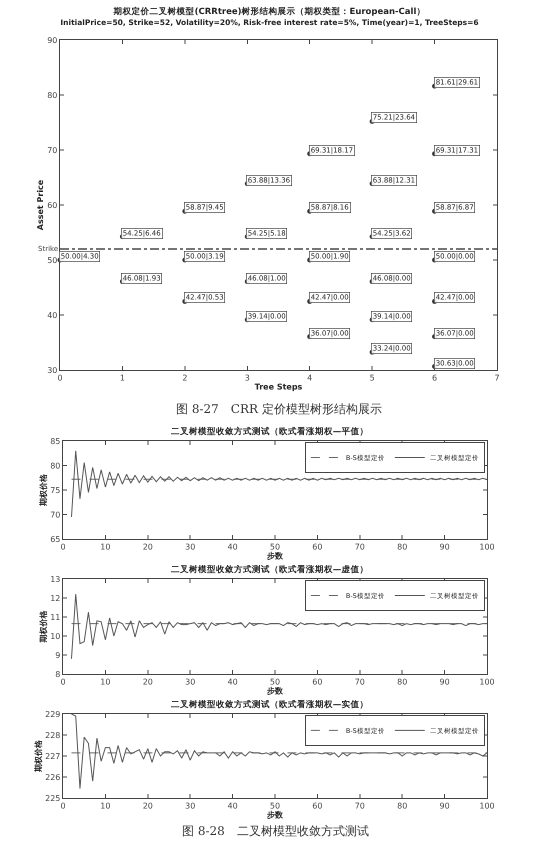  I want to click on x-tick-label: 1, so click(122, 378).